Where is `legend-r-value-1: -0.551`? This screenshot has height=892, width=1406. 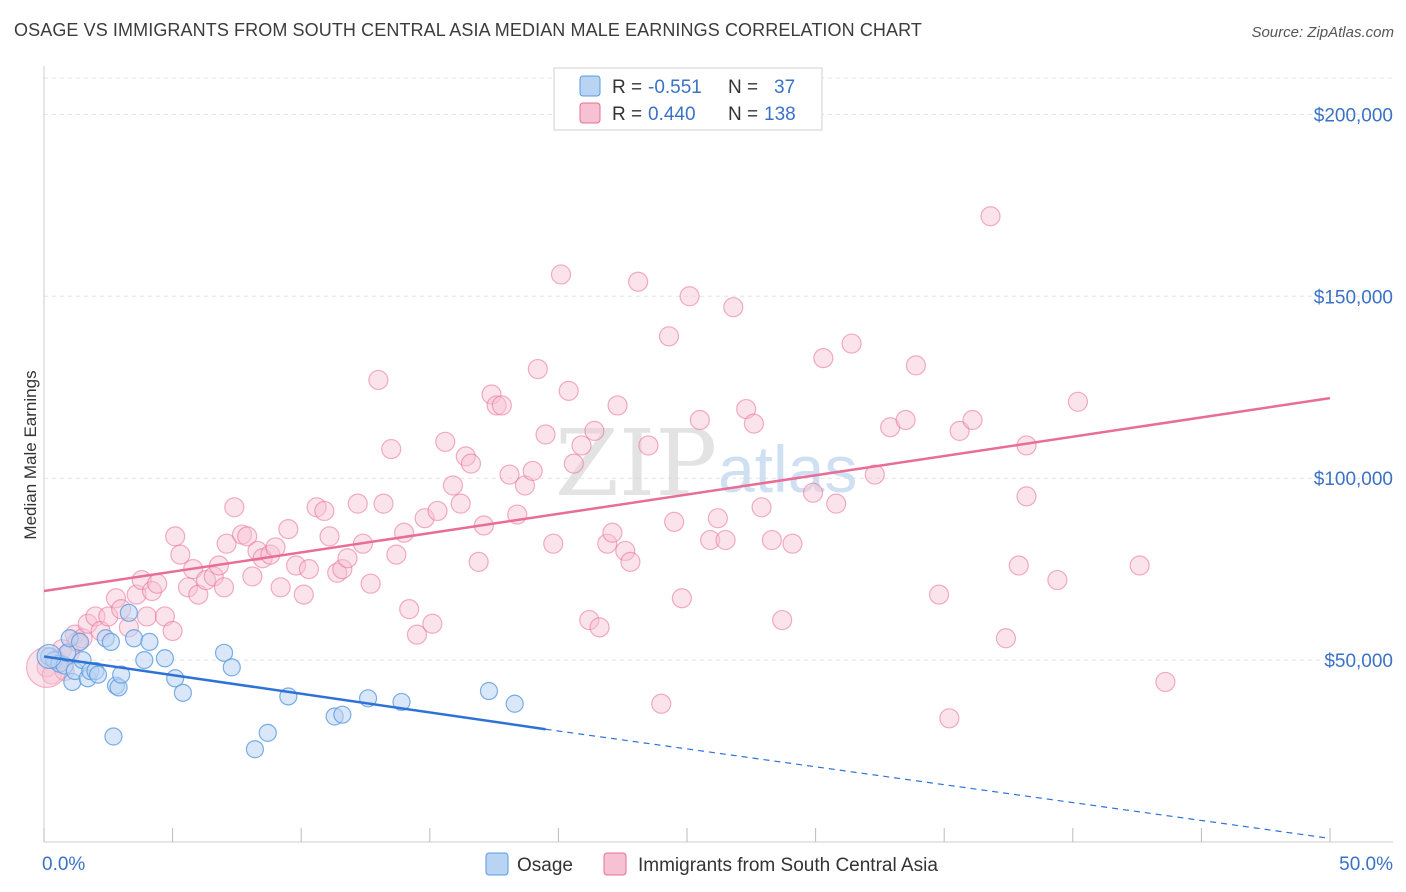
legend-r-value-1: -0.551 is located at coordinates (675, 87).